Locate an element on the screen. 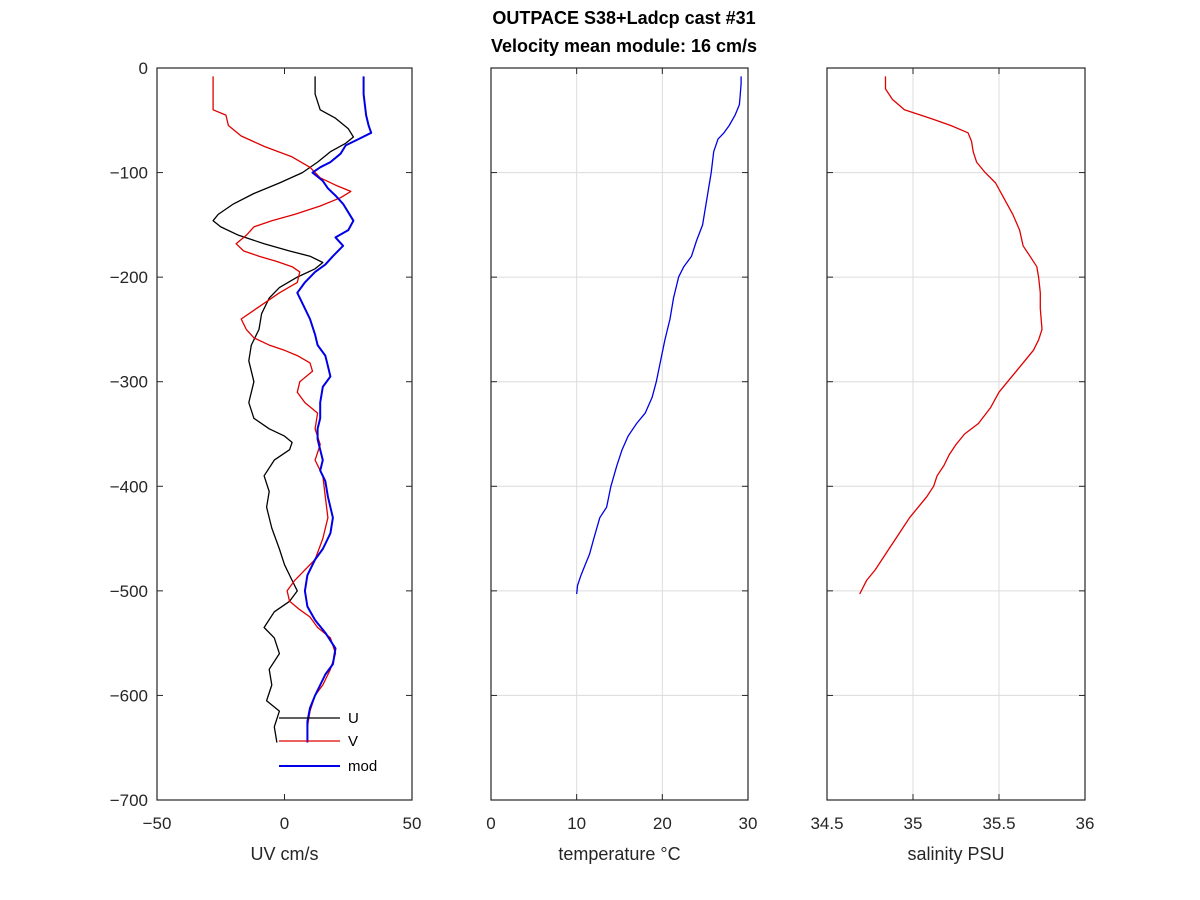  x-tick-label: 30 is located at coordinates (748, 823).